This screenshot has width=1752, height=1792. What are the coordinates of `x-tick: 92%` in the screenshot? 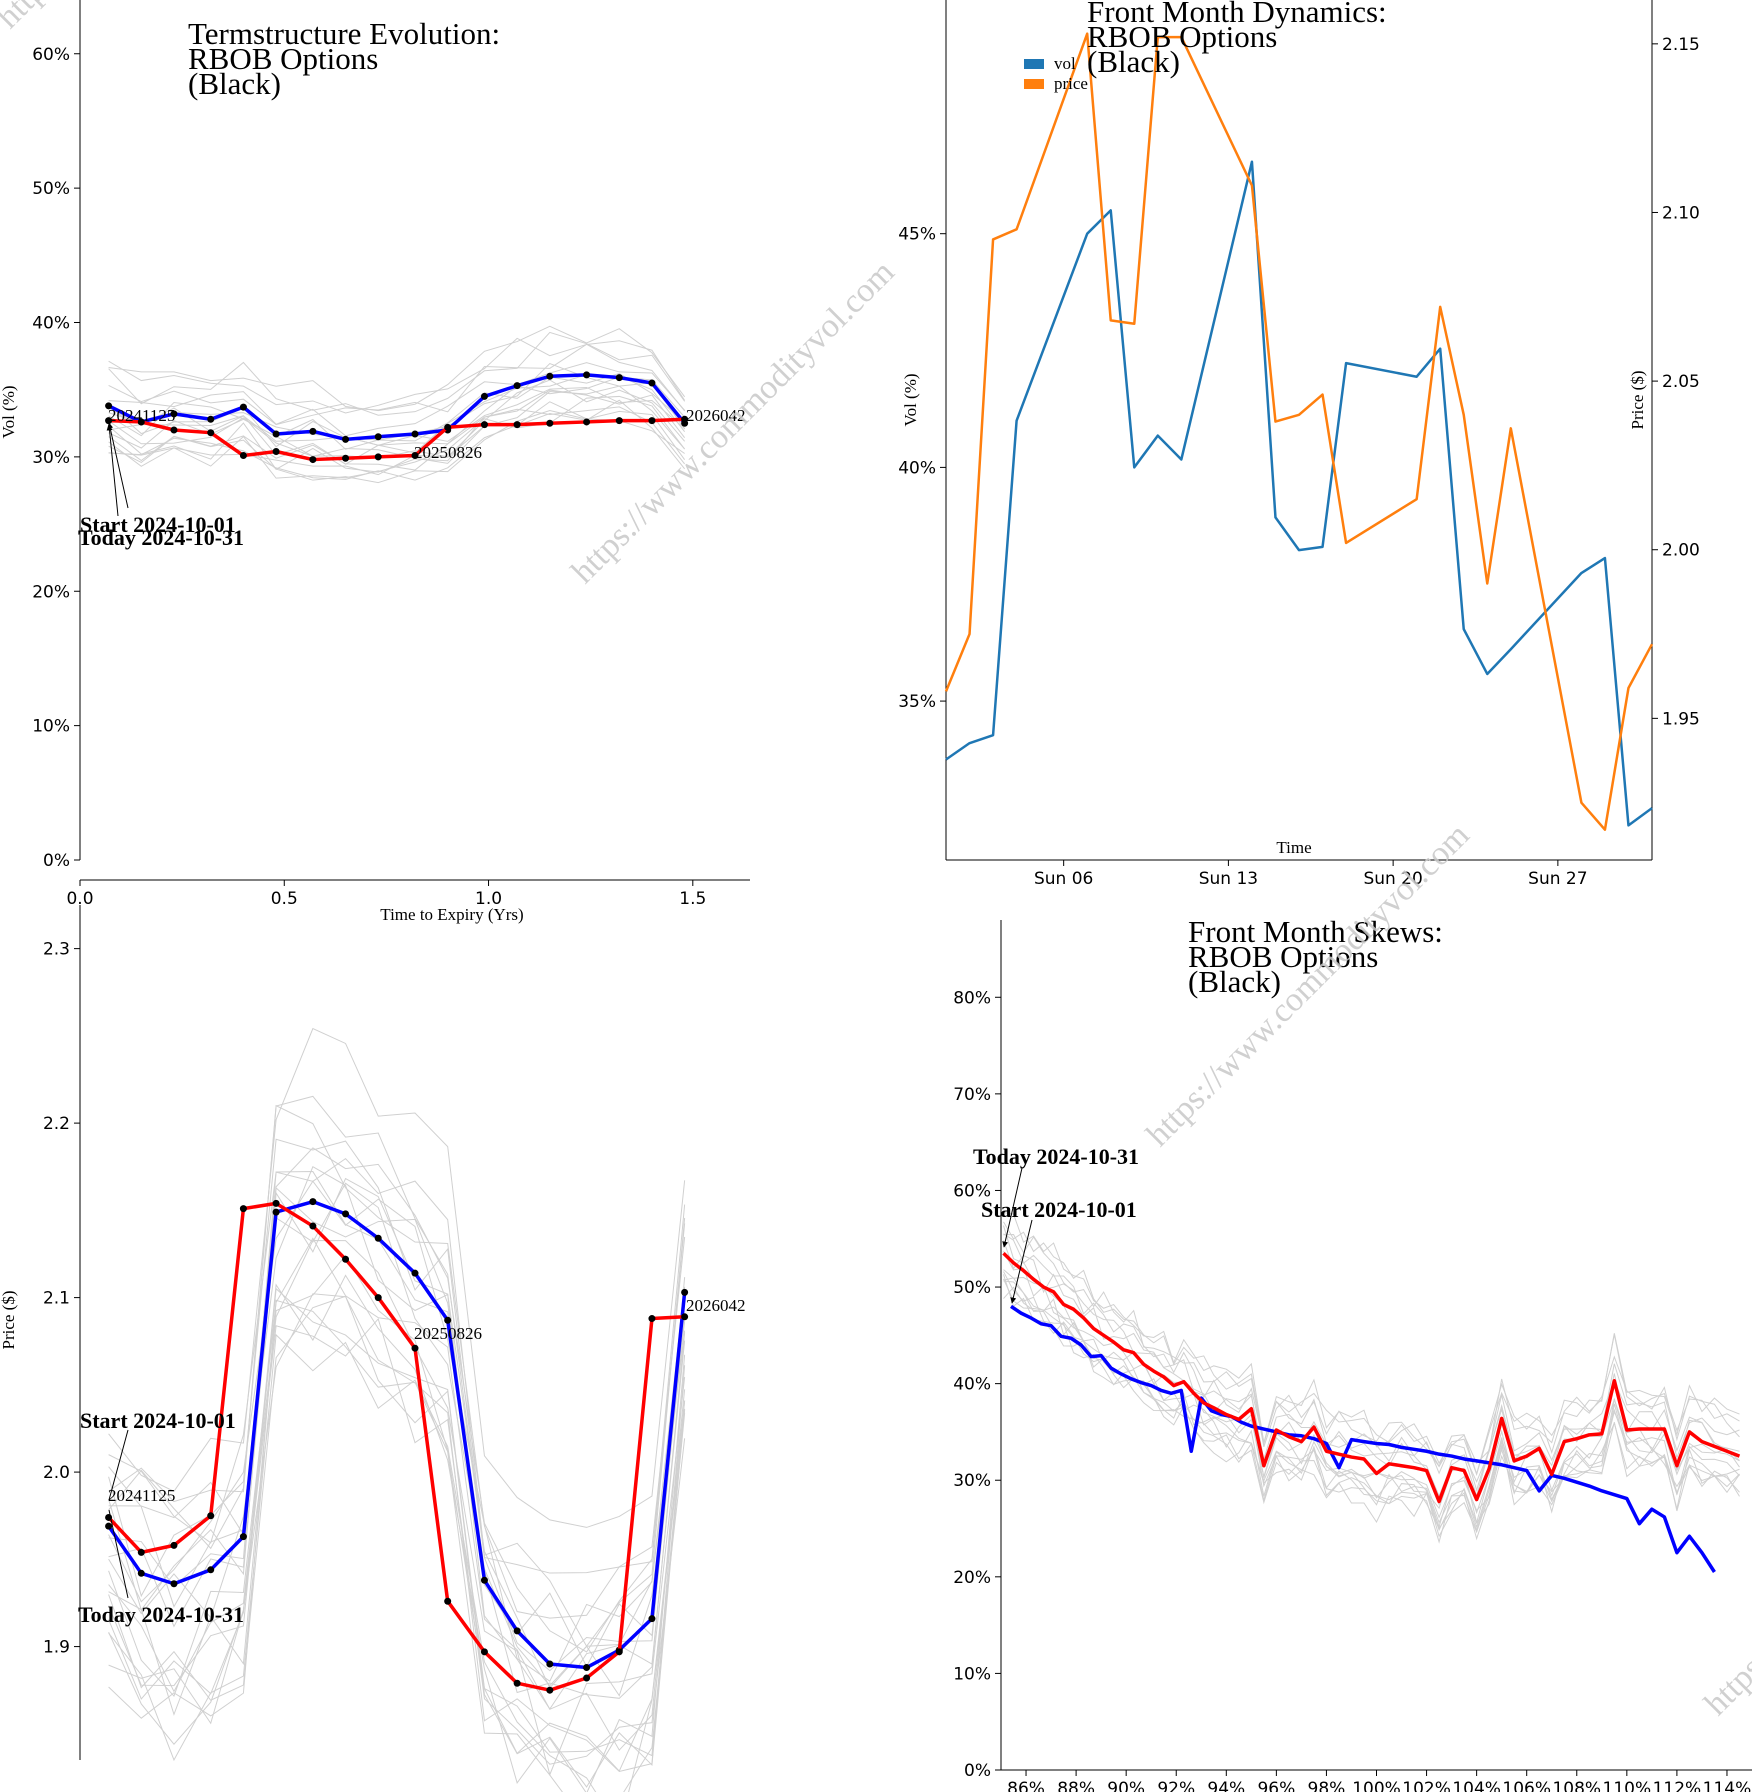 It's located at (1176, 1781).